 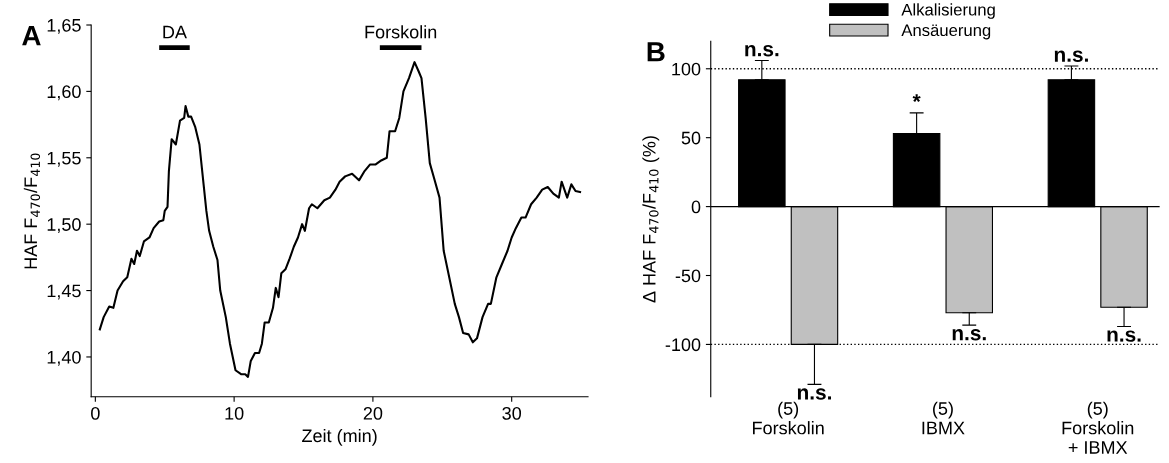 I want to click on y-tick-label: 1,55, so click(x=64, y=159).